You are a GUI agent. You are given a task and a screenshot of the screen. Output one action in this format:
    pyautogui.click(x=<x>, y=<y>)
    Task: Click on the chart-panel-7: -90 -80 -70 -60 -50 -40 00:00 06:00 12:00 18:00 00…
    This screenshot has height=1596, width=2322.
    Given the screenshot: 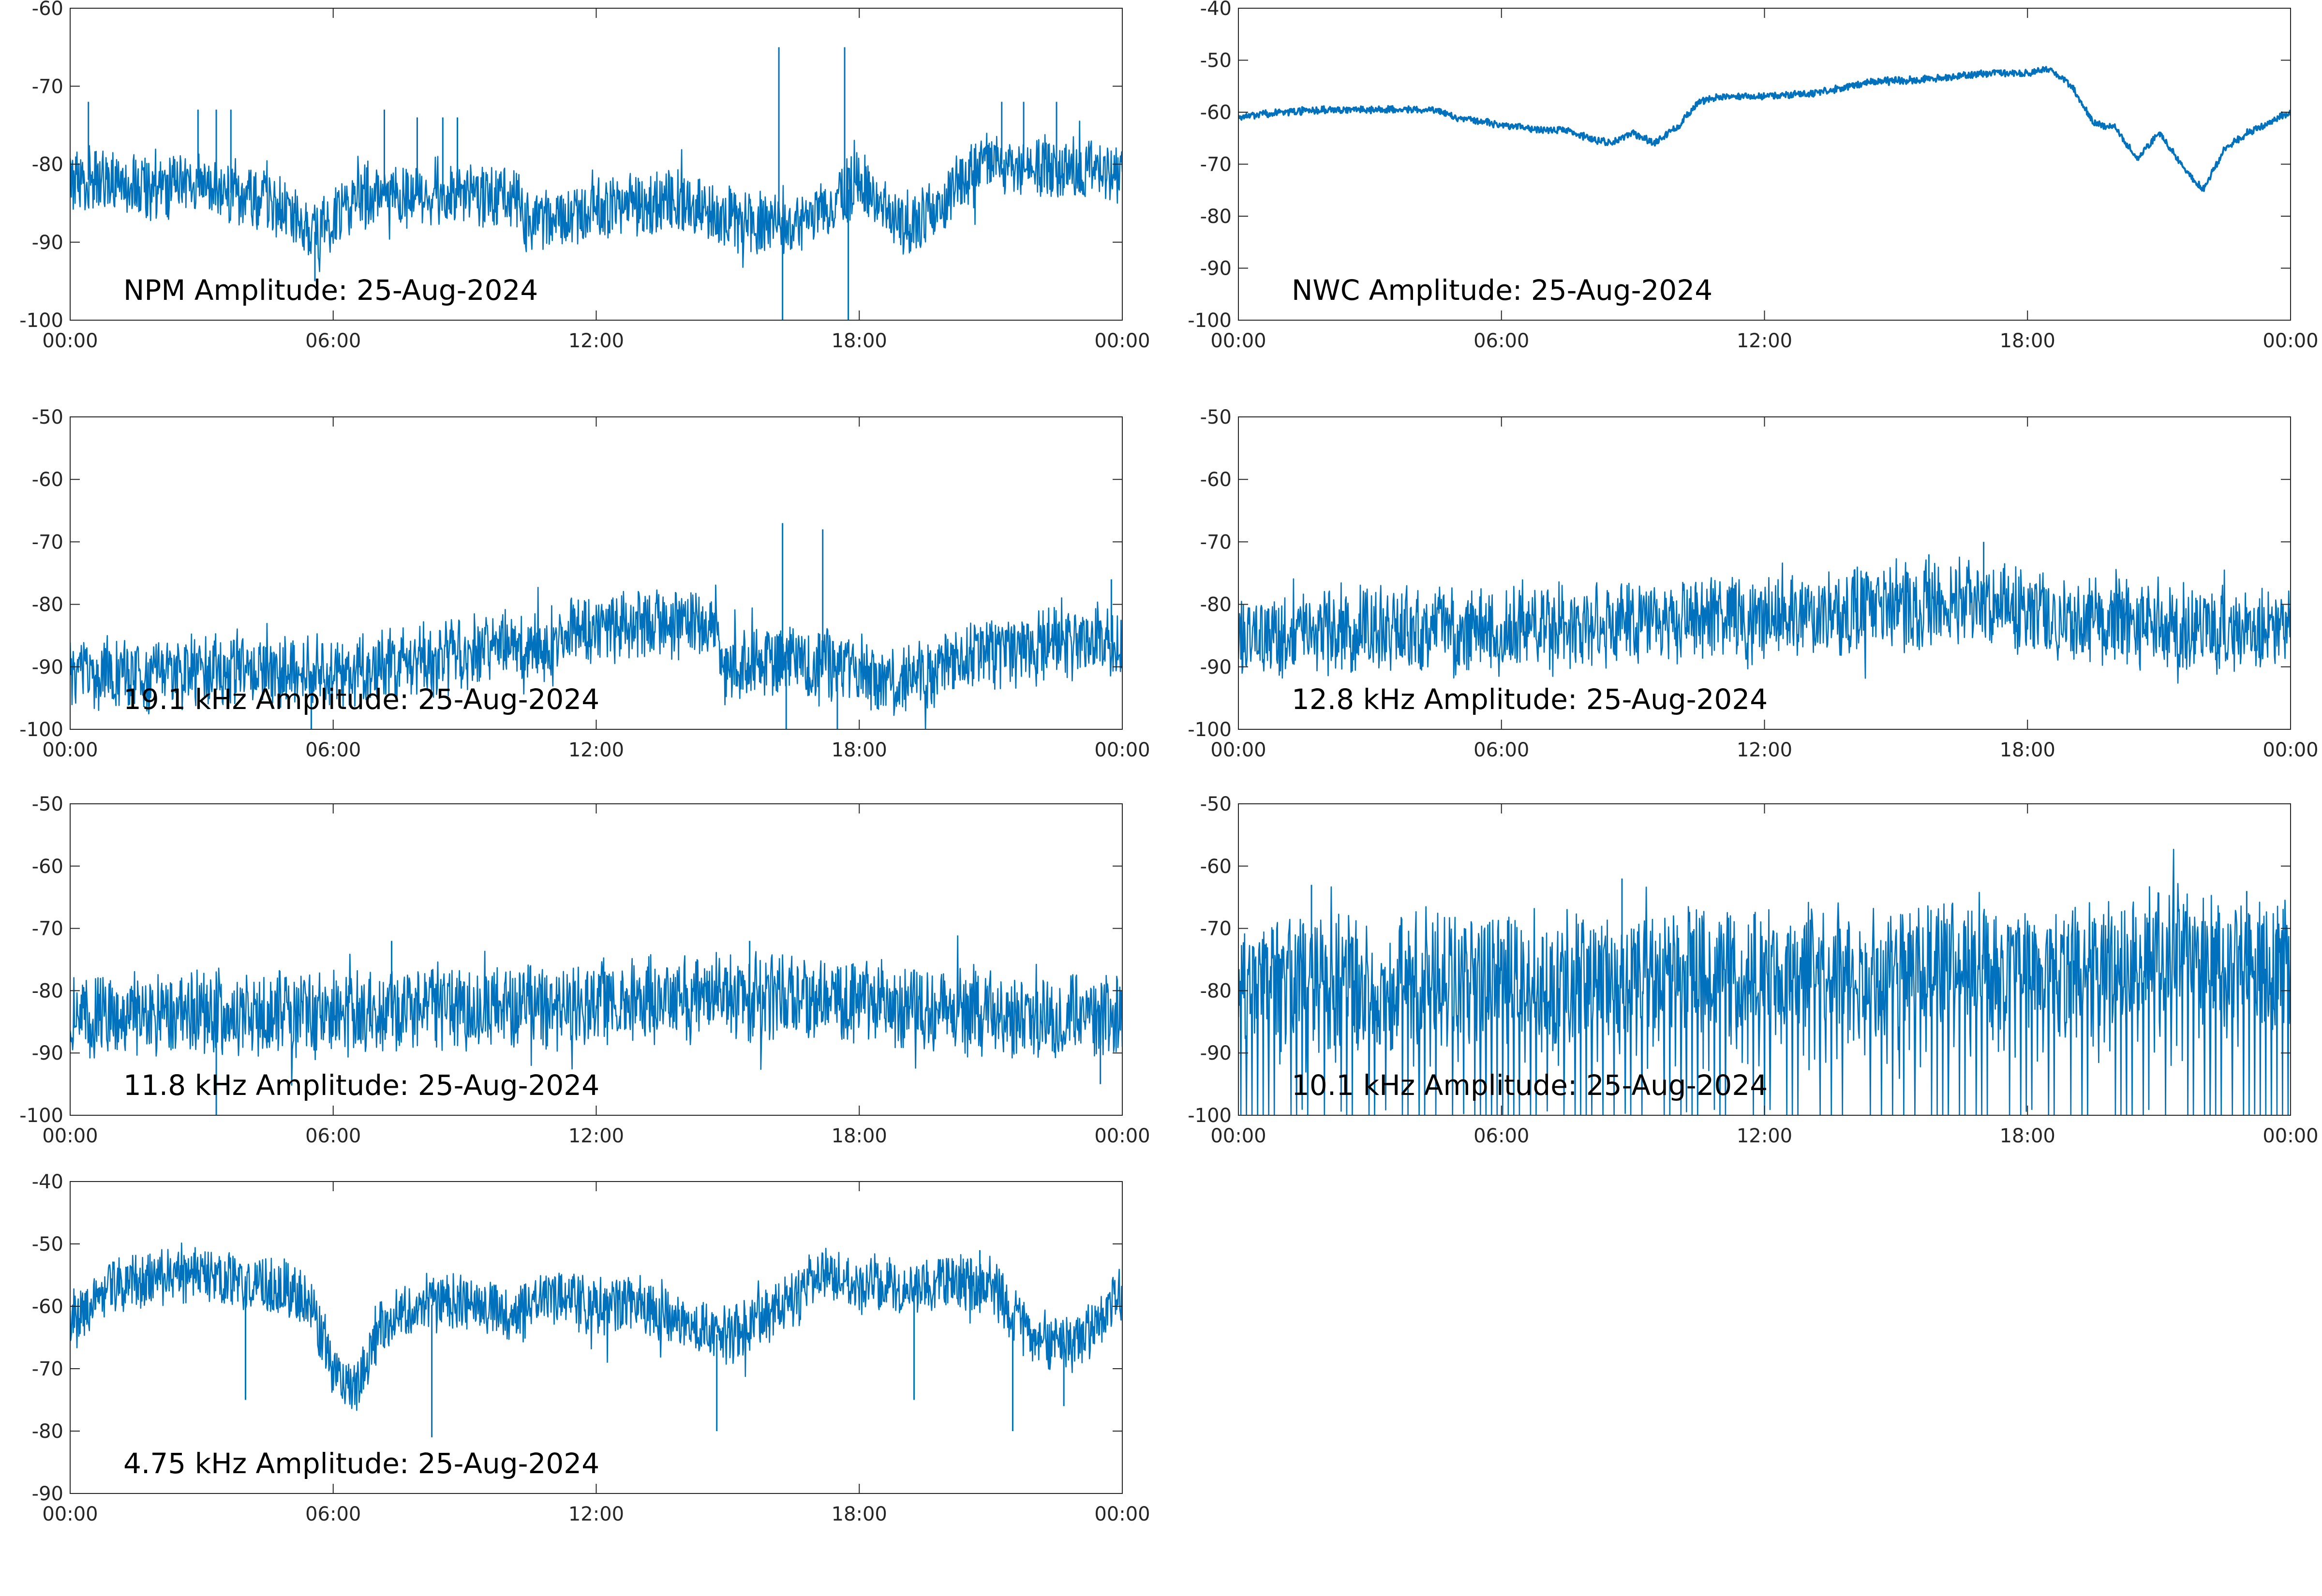 What is the action you would take?
    pyautogui.click(x=591, y=1348)
    